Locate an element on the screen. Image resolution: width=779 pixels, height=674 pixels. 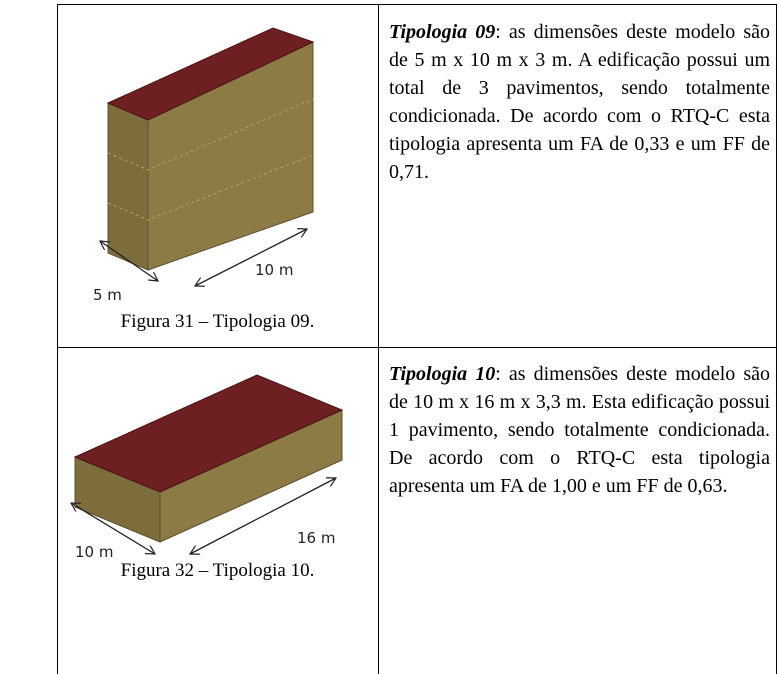
heading: Tipologia 09 is located at coordinates (442, 32).